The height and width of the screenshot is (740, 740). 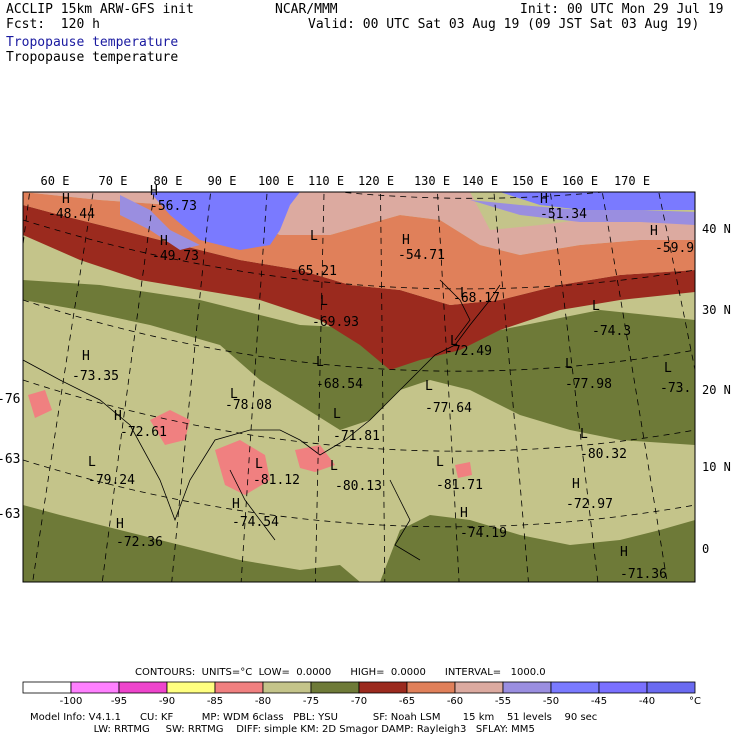 I want to click on pressure-center: H-56.73, so click(x=173, y=199).